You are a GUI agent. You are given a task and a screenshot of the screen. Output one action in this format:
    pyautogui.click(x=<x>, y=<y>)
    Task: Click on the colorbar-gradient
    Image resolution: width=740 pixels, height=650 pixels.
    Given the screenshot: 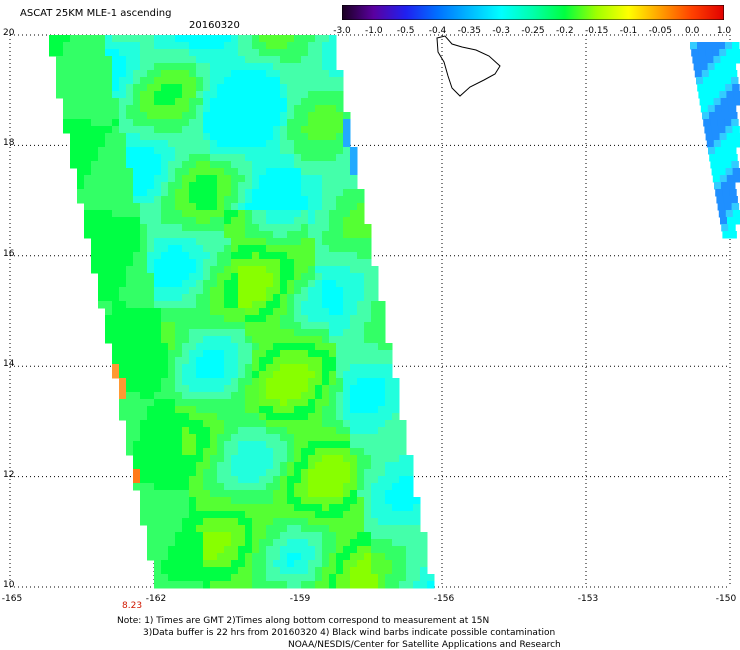 What is the action you would take?
    pyautogui.click(x=533, y=12)
    